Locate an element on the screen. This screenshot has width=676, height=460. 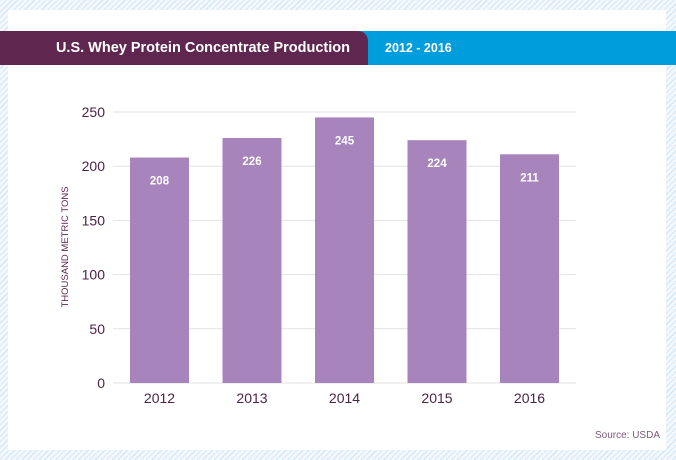
data-label: 208 is located at coordinates (160, 182).